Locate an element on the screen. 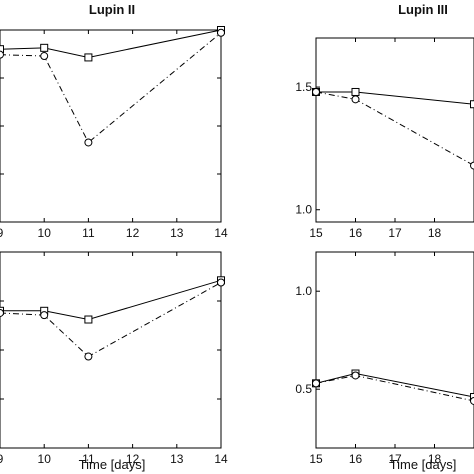 This screenshot has width=474, height=474. panel-4-series-1-line is located at coordinates (394, 385).